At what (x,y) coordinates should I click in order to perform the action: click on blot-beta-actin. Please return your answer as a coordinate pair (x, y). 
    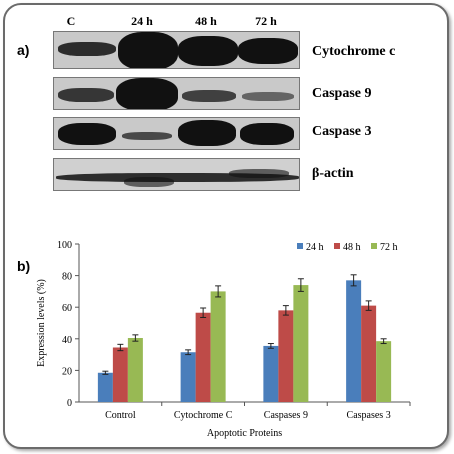
    Looking at the image, I should click on (176, 174).